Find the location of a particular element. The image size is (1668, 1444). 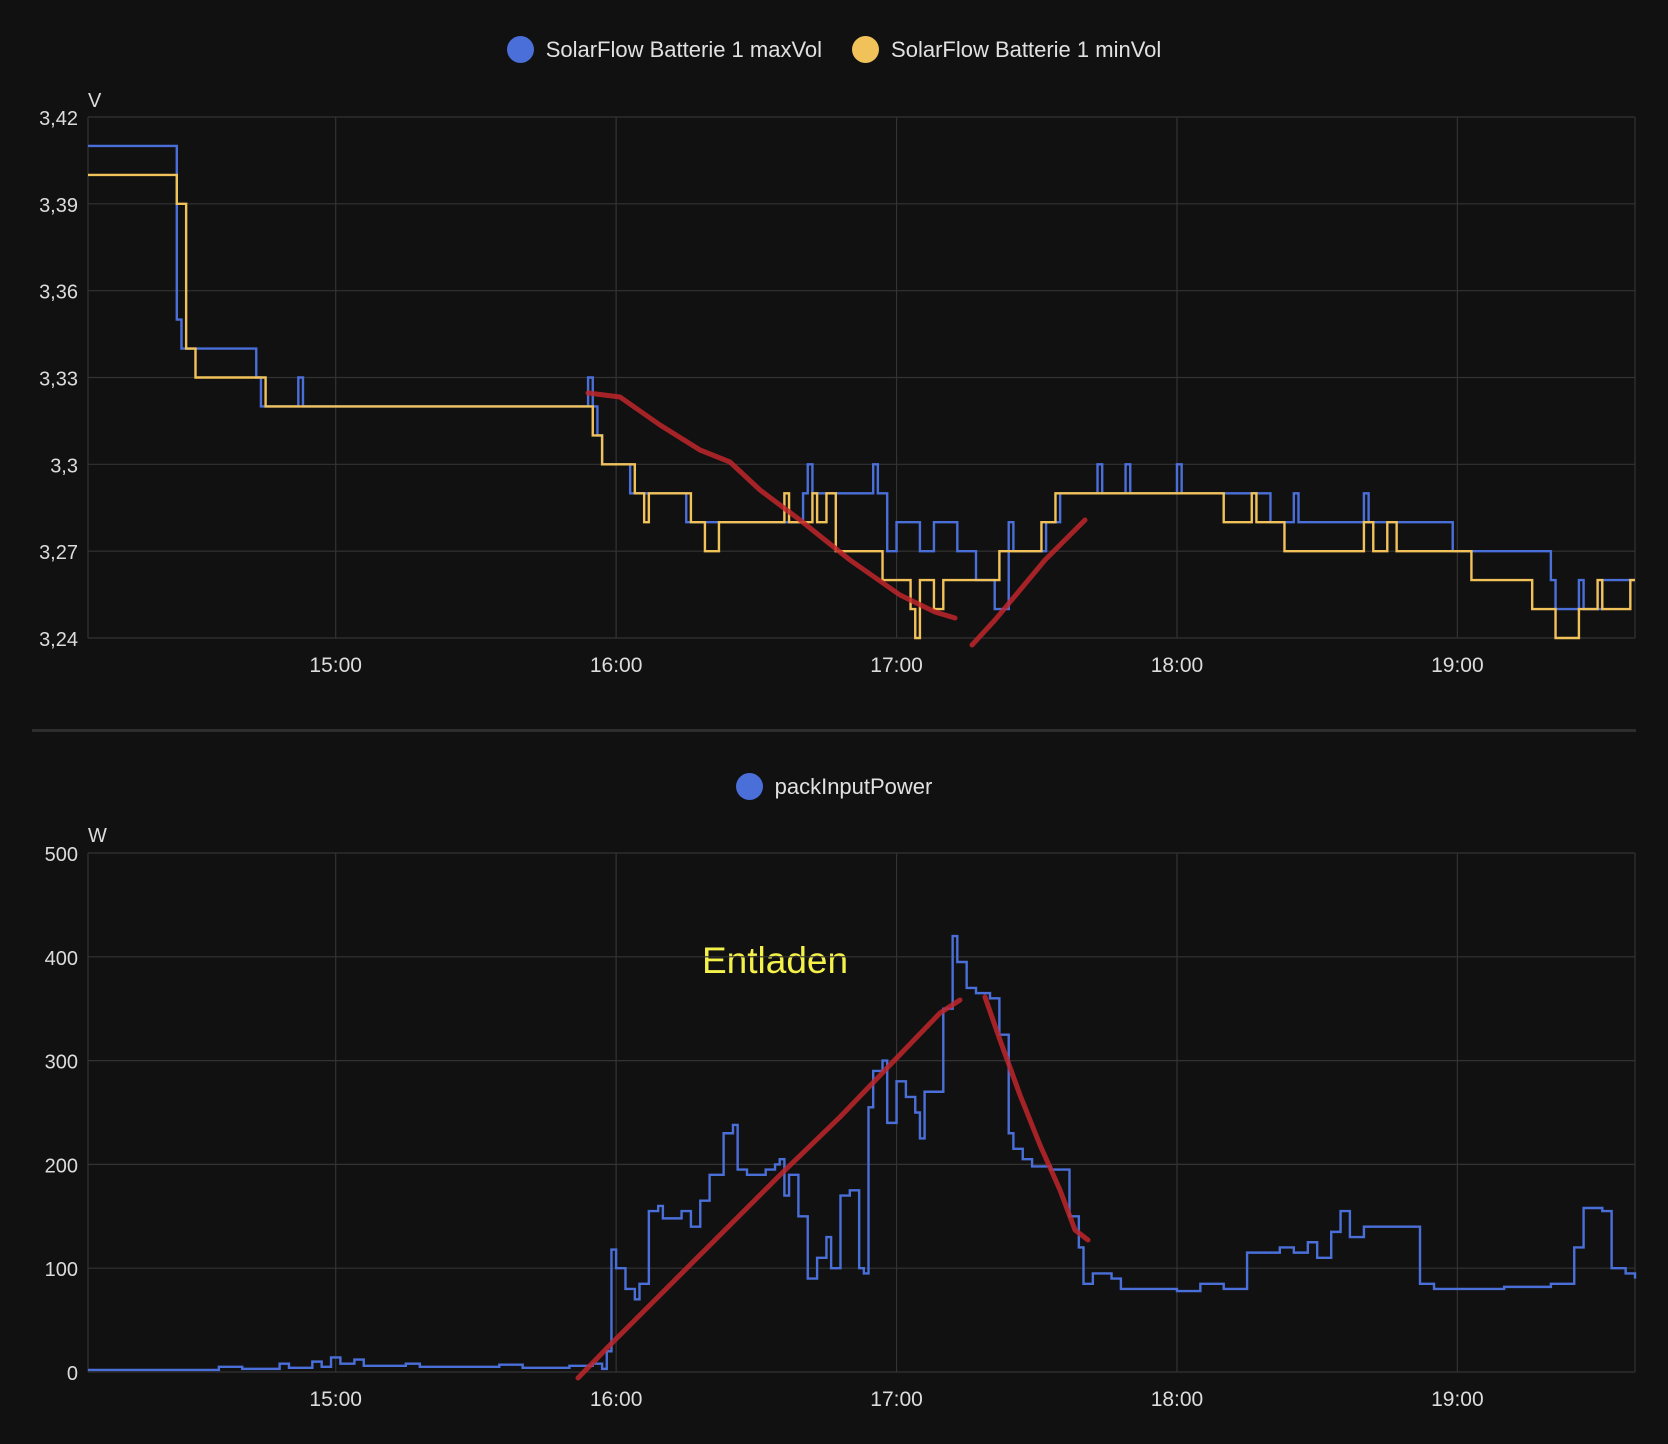

y-tick-label: 300 is located at coordinates (61, 1063).